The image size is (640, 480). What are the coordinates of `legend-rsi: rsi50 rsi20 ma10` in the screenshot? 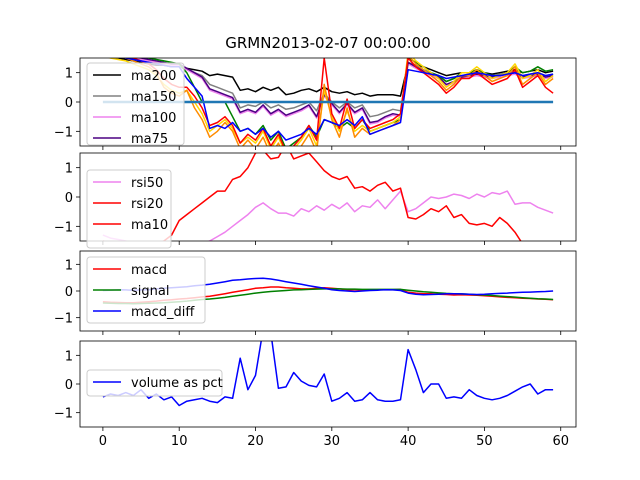 It's located at (129, 209).